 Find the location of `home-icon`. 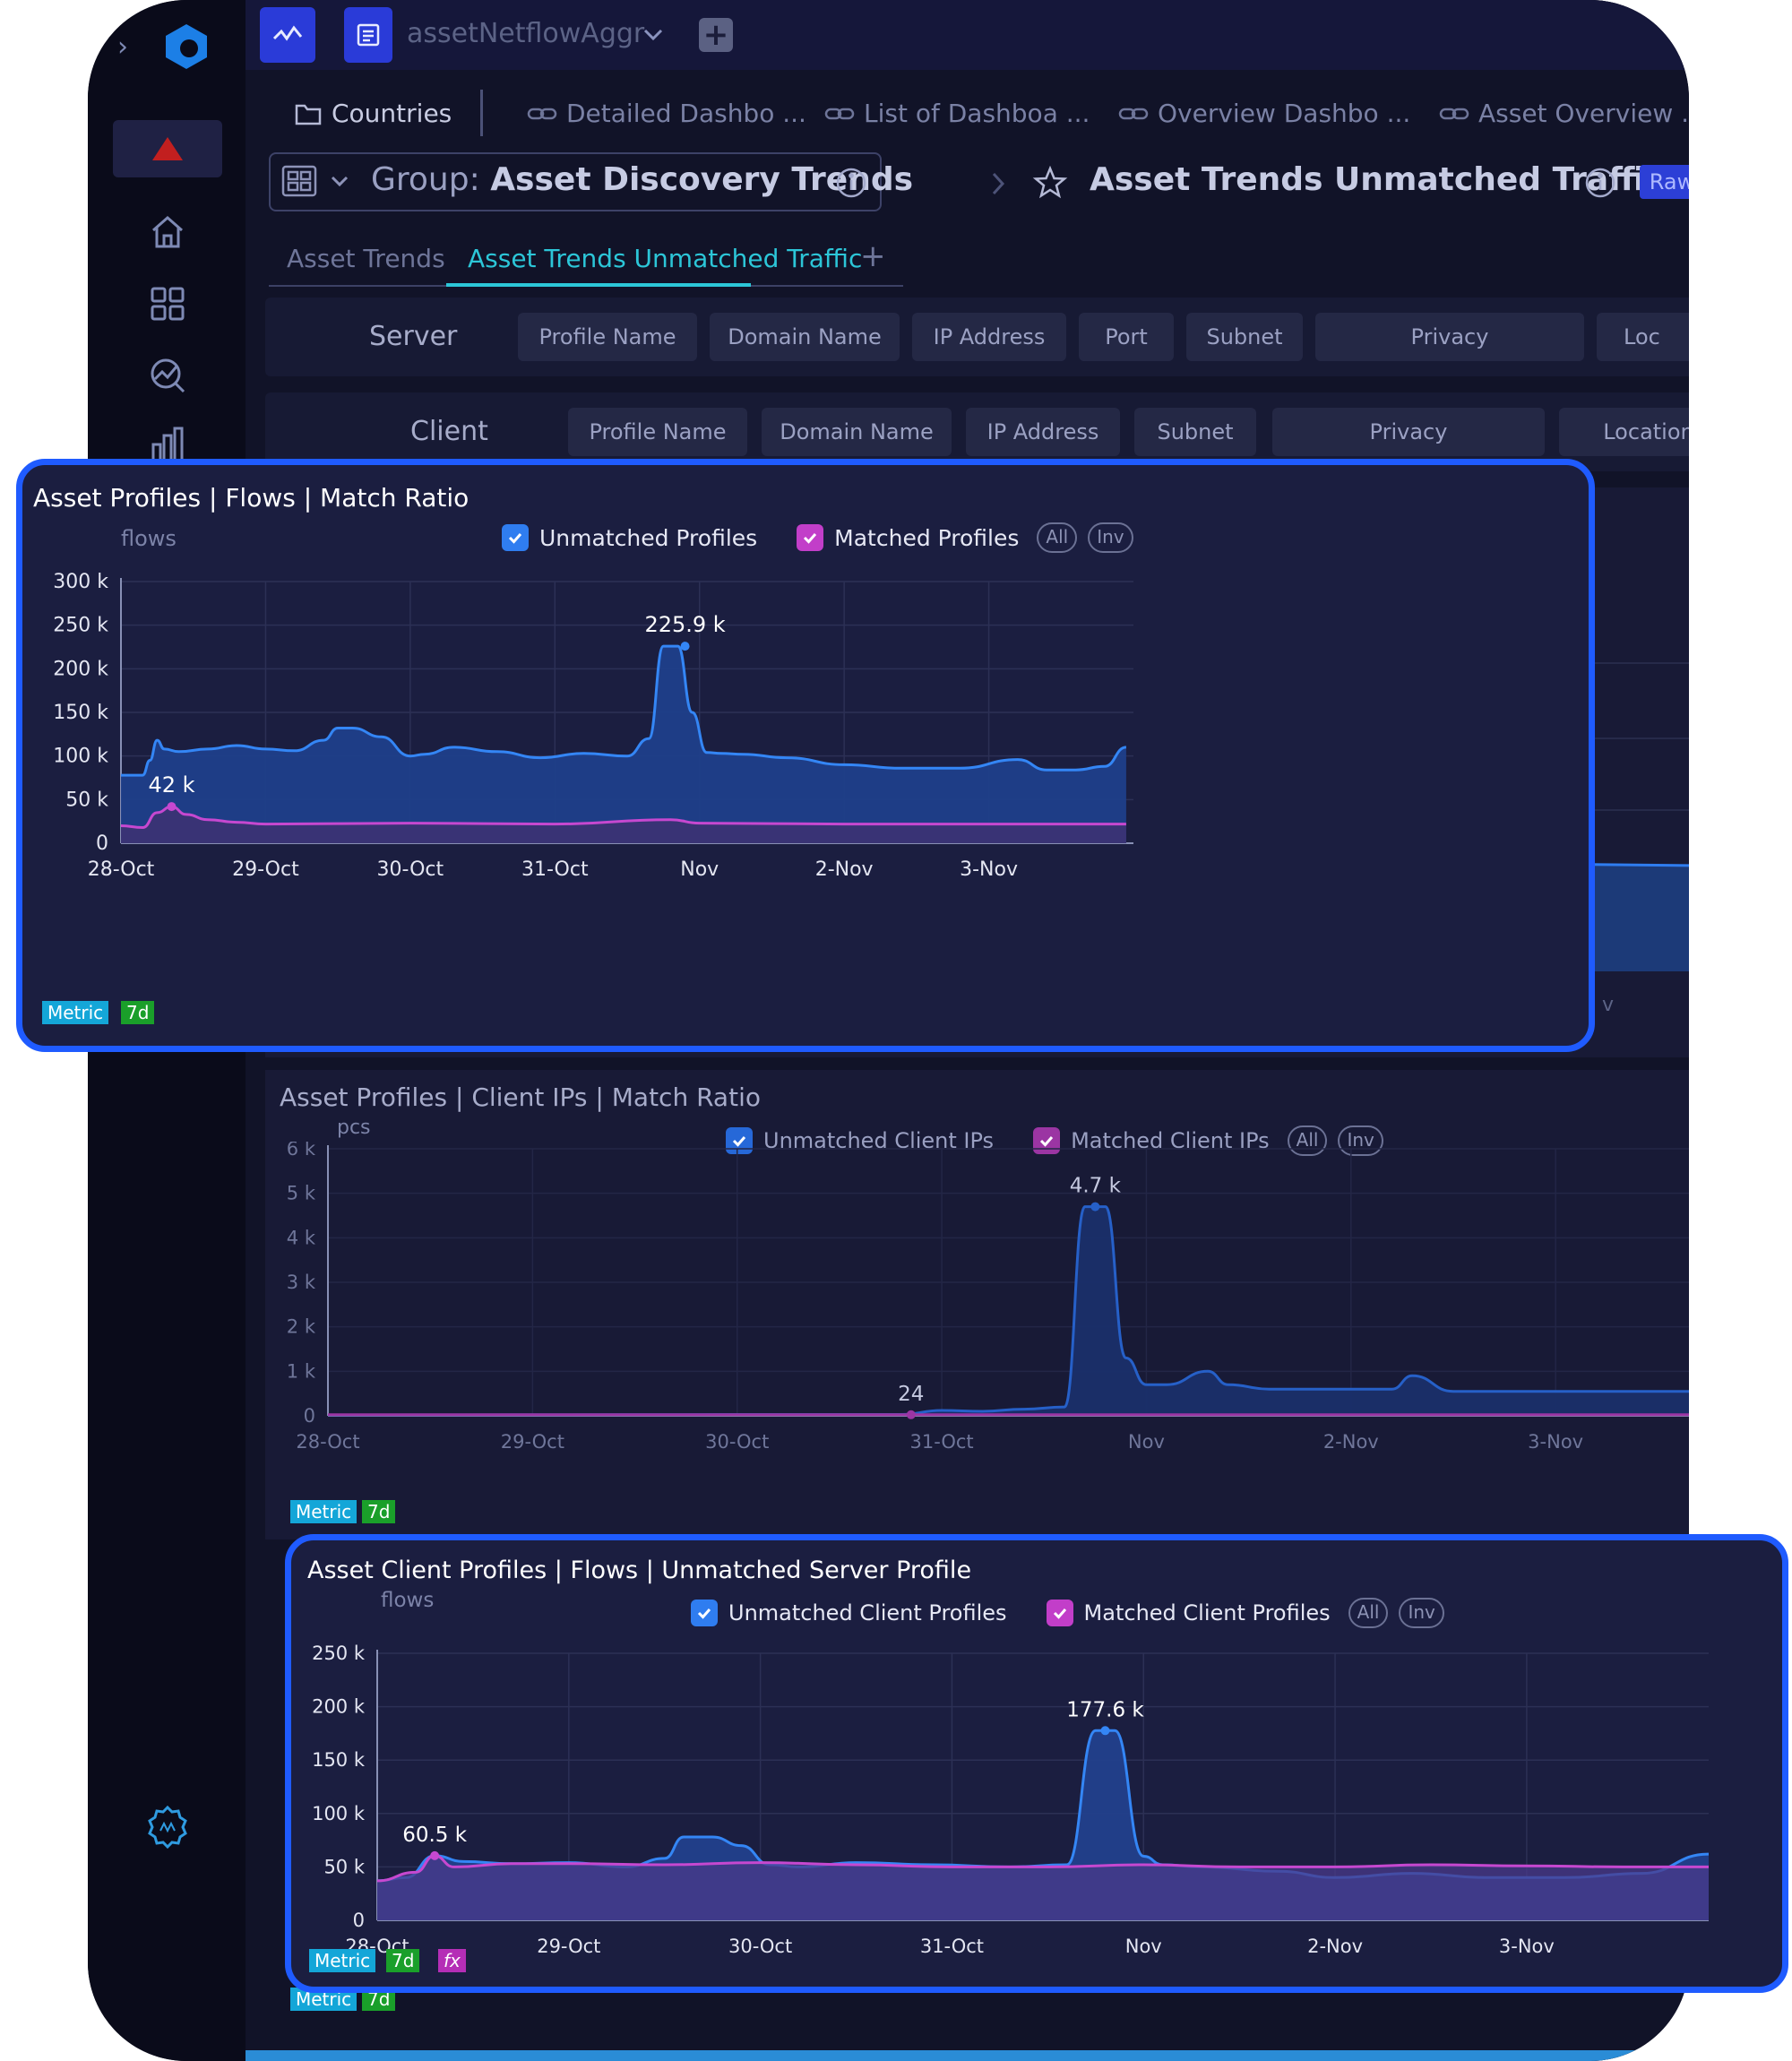

home-icon is located at coordinates (168, 232).